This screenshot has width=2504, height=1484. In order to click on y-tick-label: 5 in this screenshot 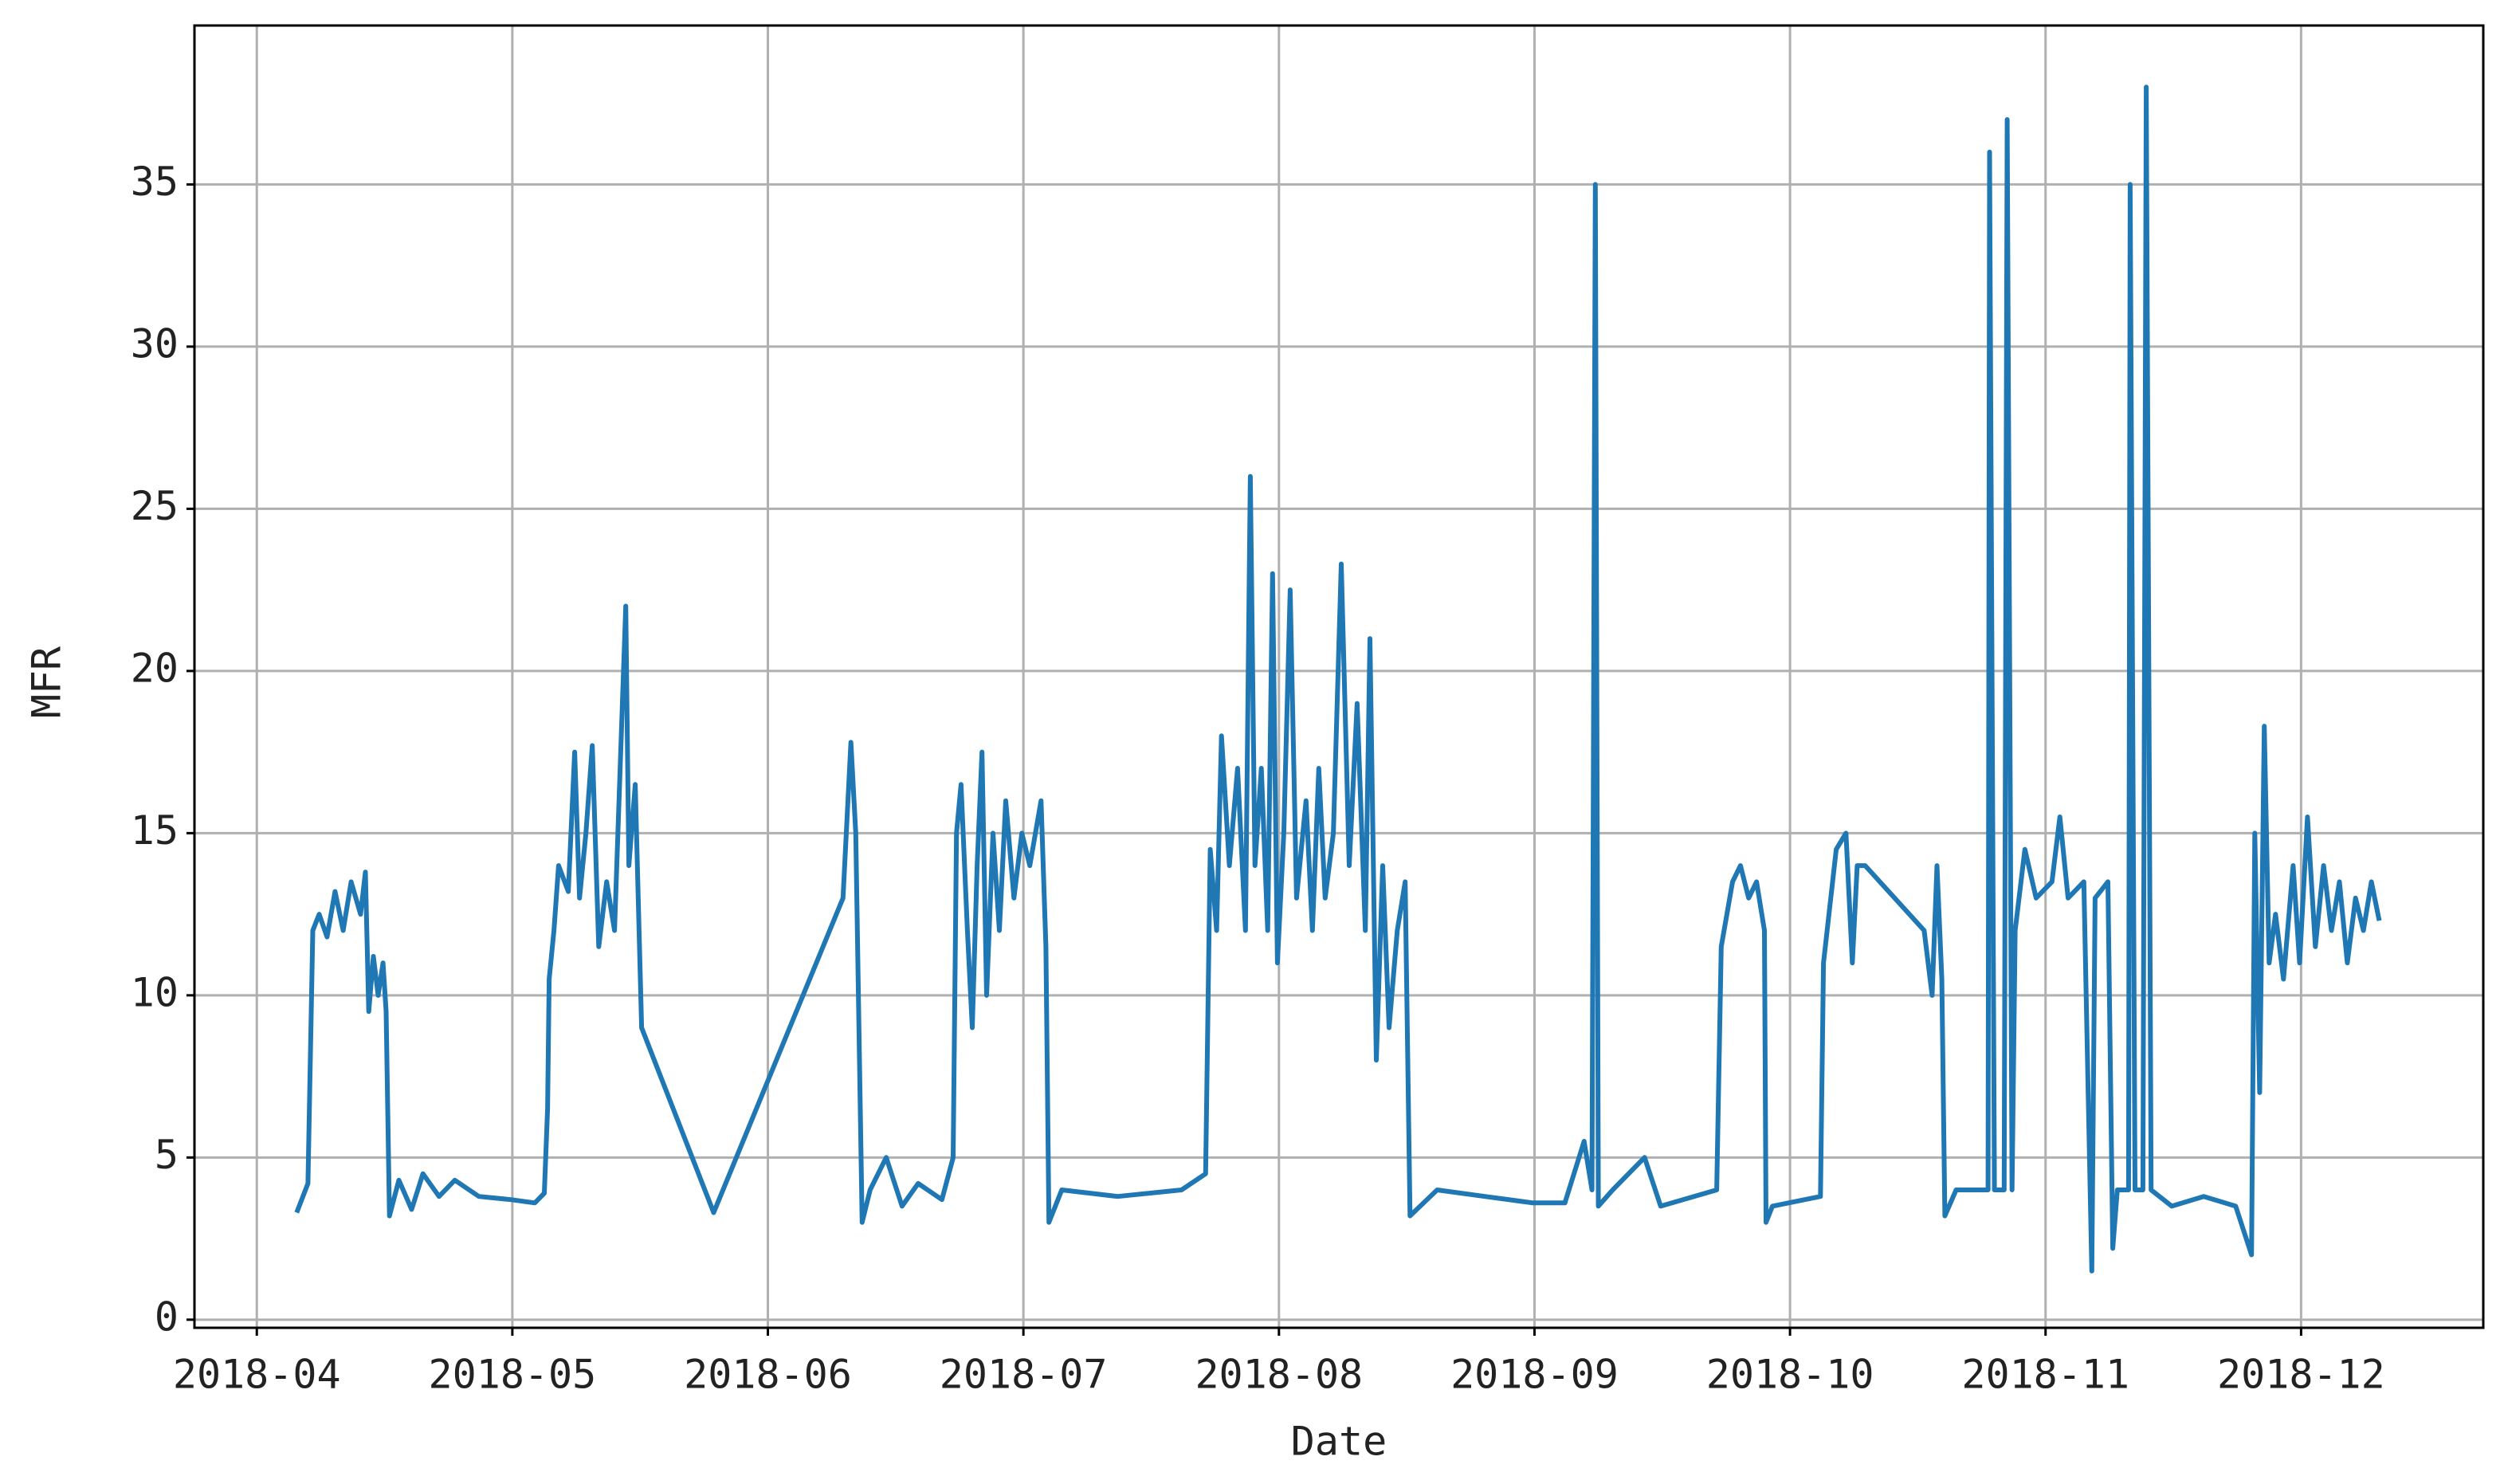, I will do `click(167, 1155)`.